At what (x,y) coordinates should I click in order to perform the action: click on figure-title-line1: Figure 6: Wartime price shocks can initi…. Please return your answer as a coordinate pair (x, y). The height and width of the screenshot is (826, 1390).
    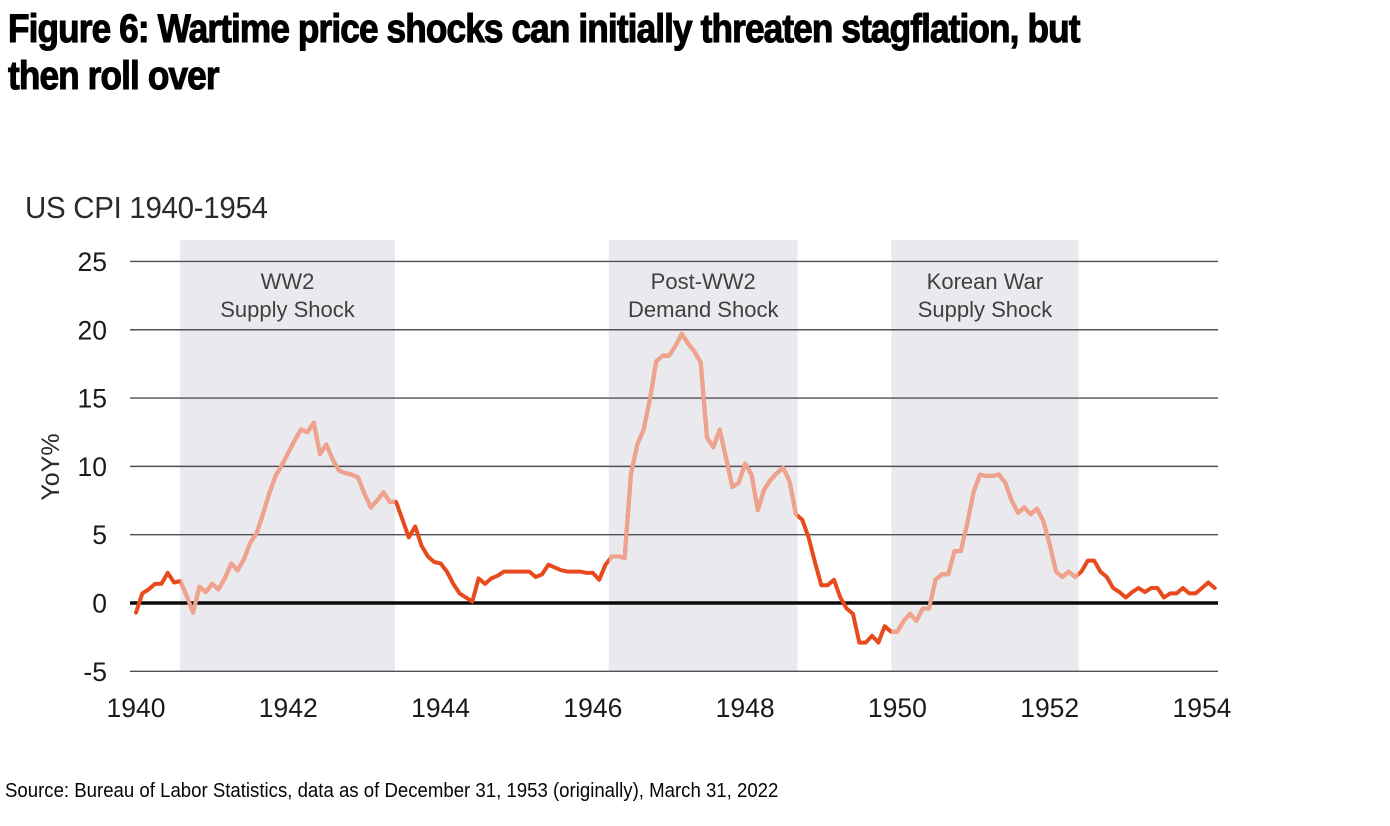
    Looking at the image, I should click on (544, 28).